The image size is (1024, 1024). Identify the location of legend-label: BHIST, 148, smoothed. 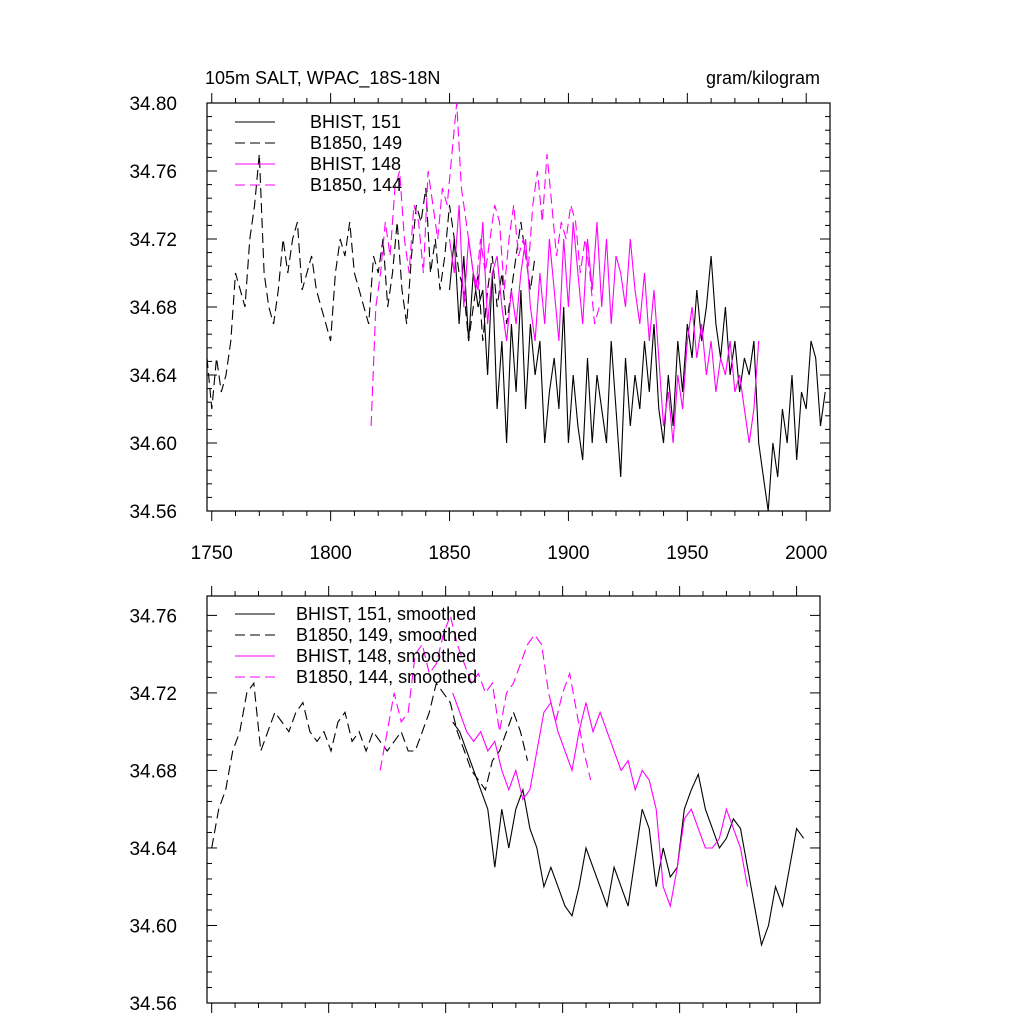
(386, 656).